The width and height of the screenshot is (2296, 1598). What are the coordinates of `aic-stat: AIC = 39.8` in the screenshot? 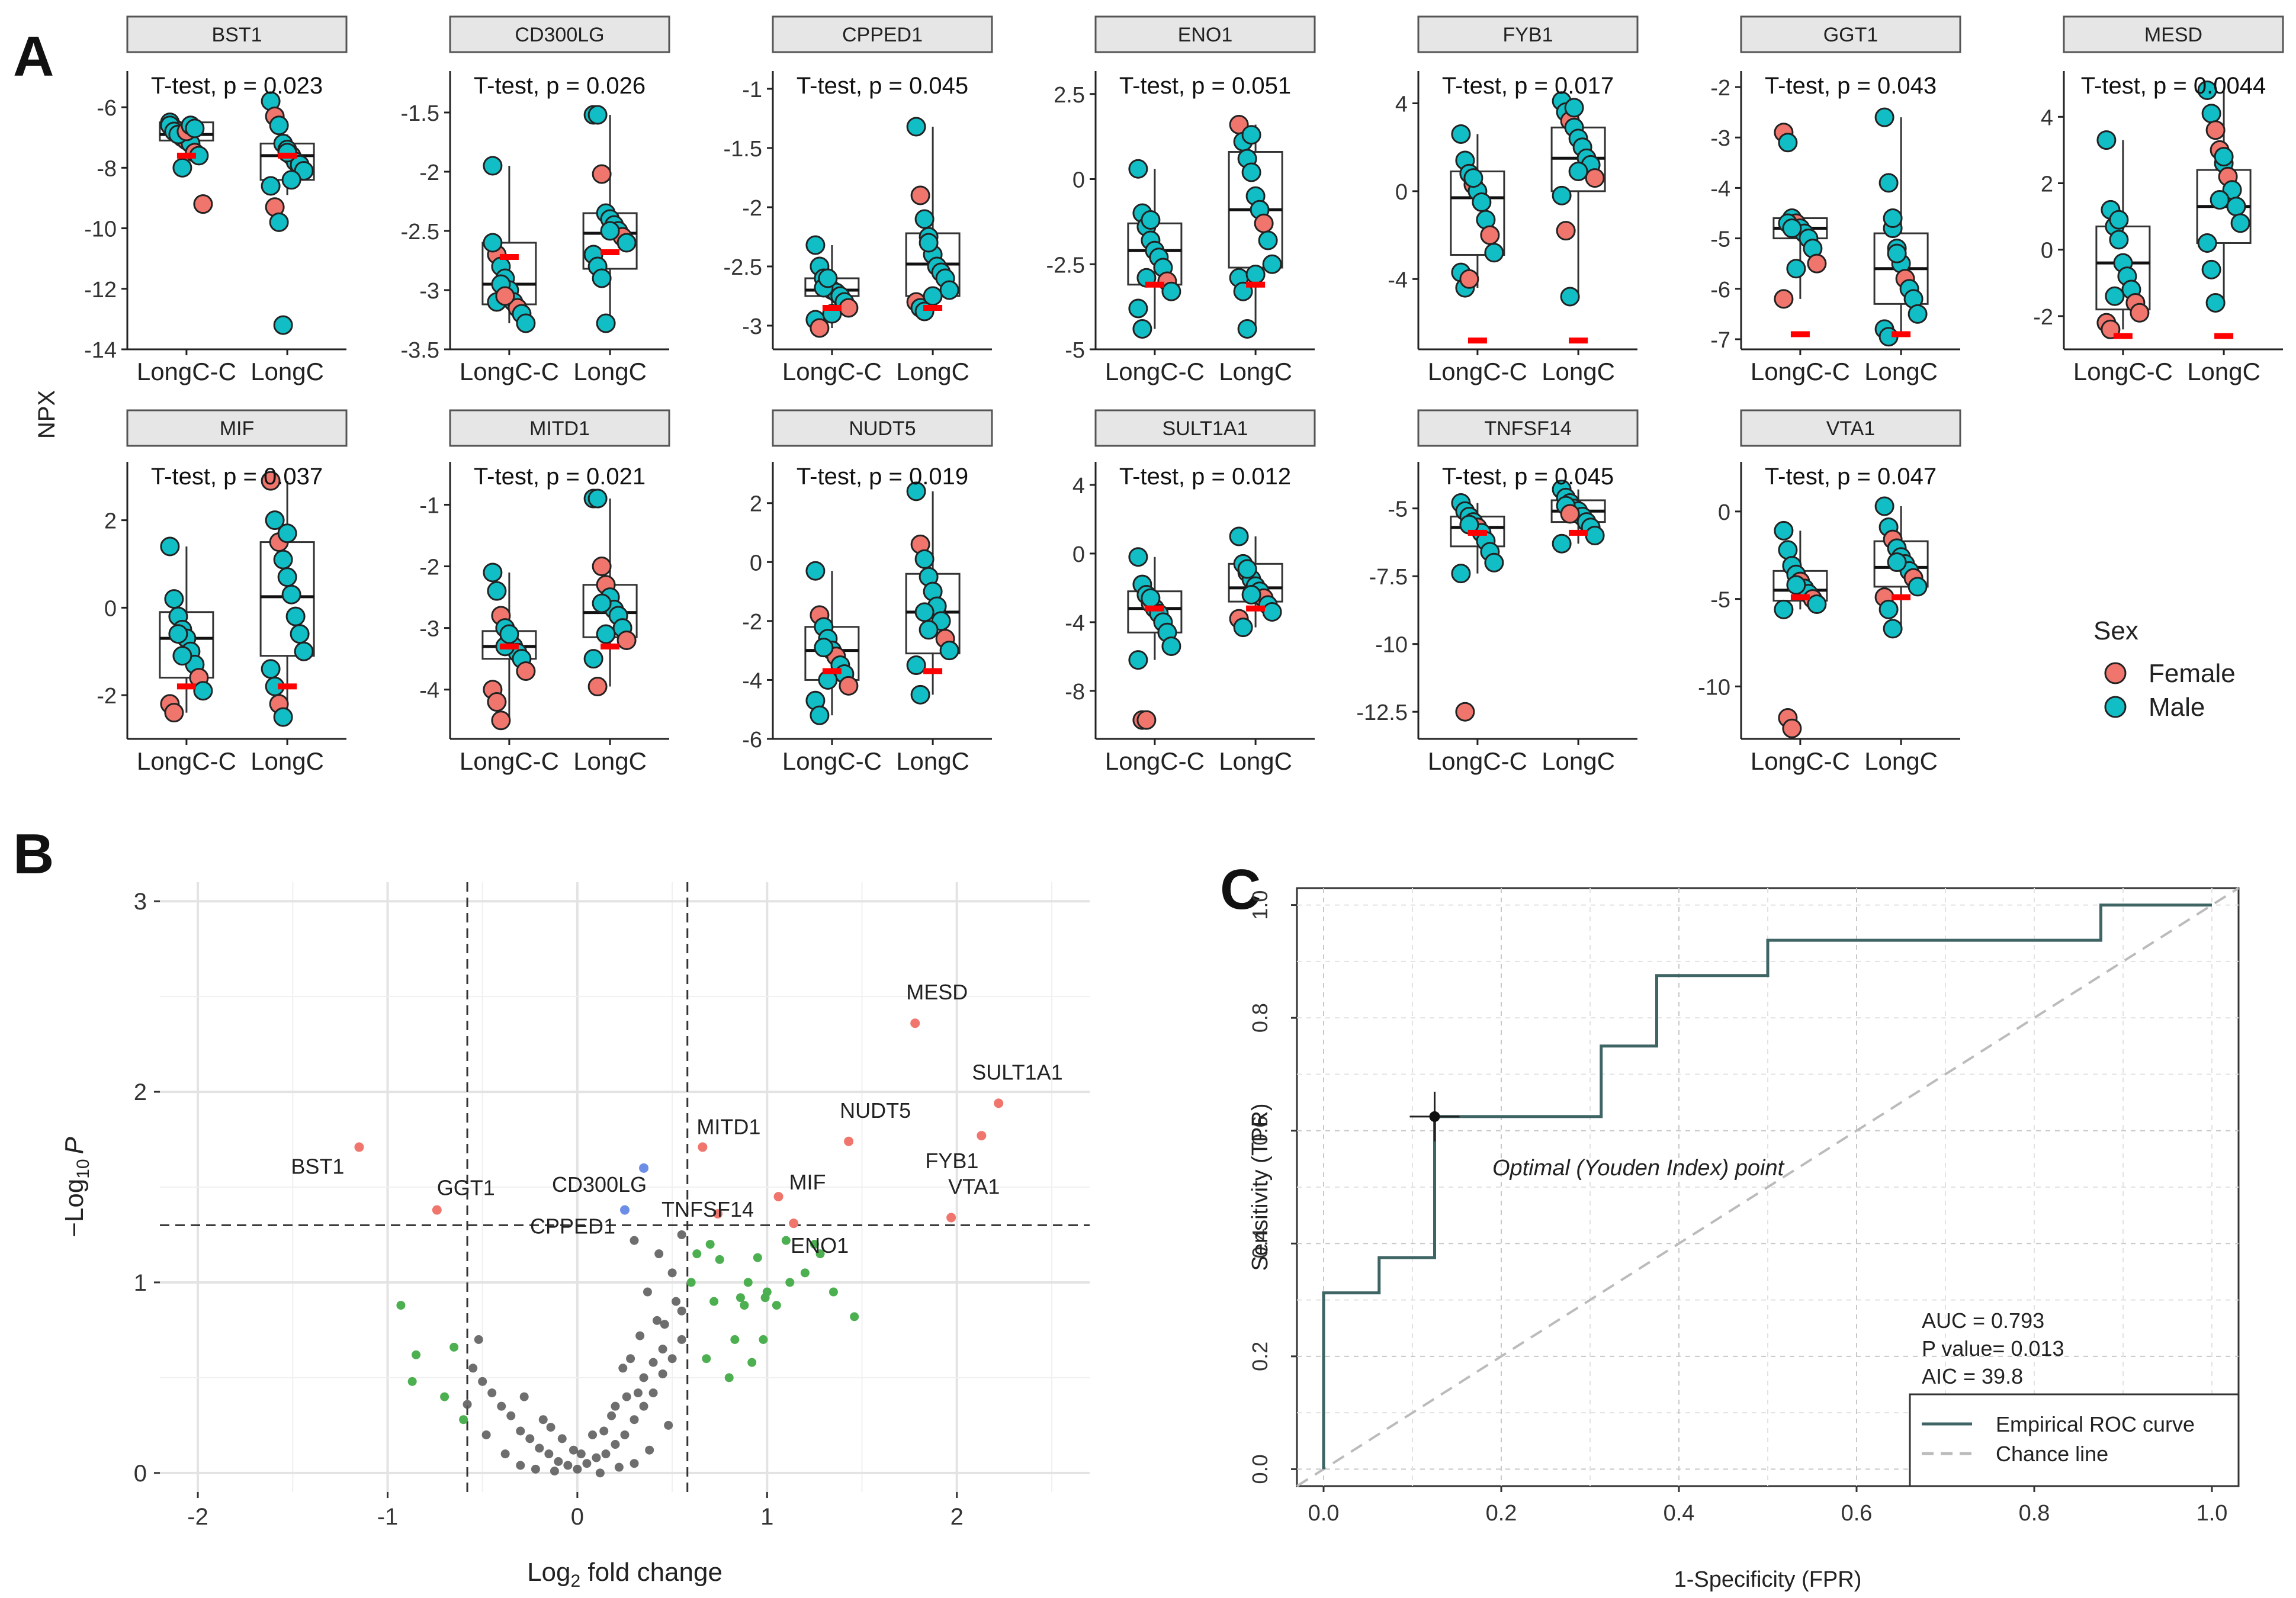 It's located at (1973, 1376).